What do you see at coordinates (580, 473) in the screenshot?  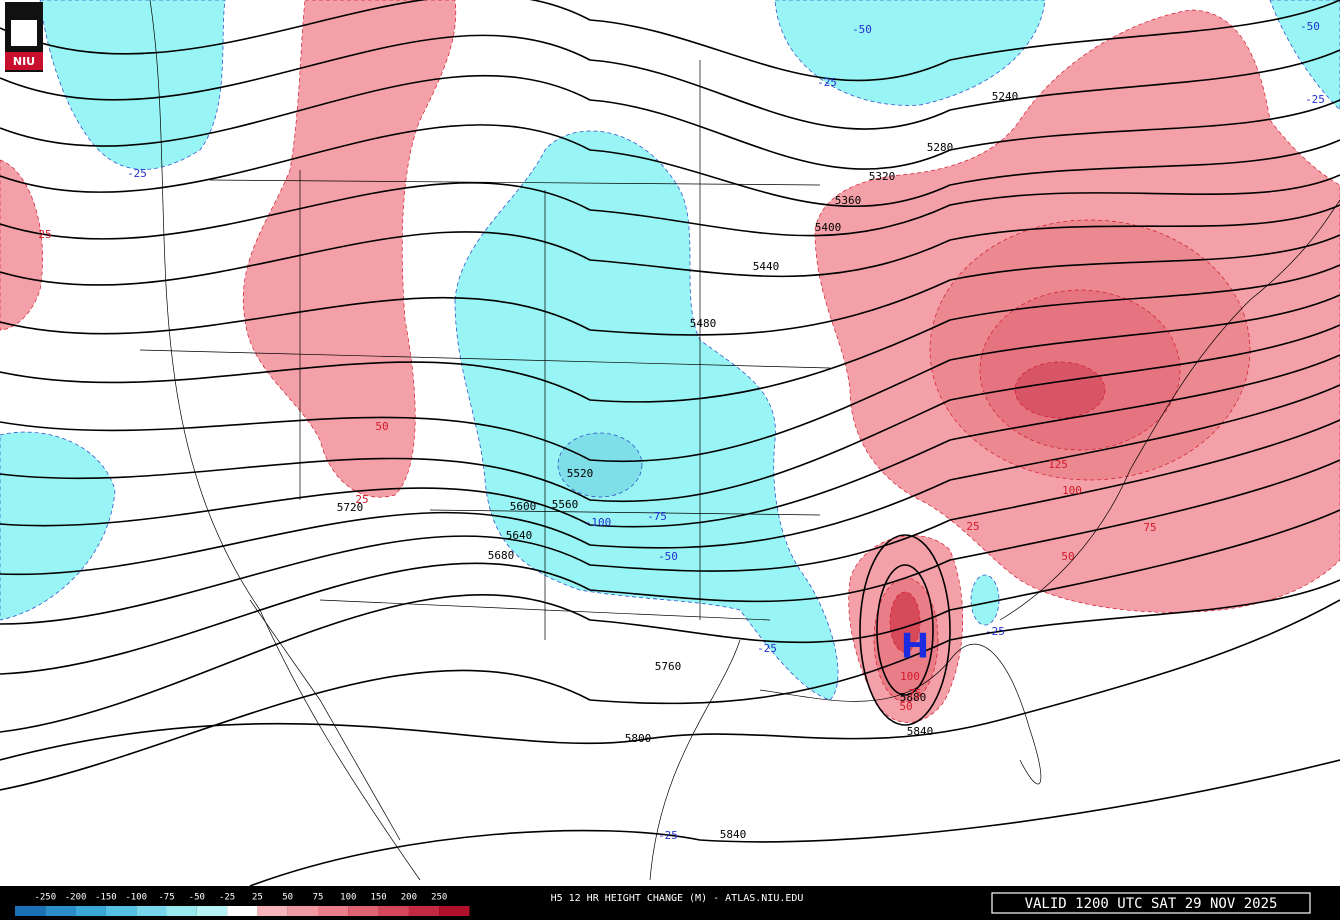 I see `height-label: 5520` at bounding box center [580, 473].